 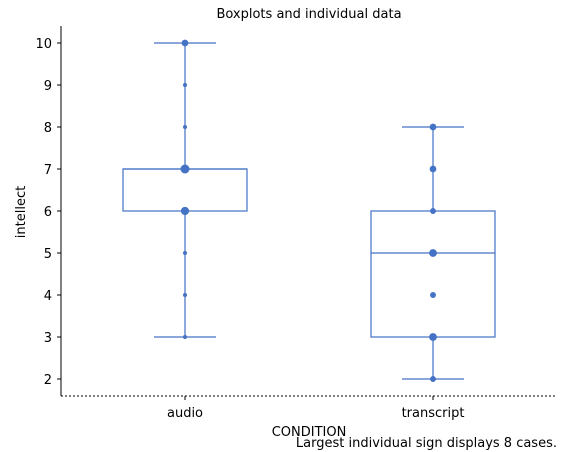 I want to click on y-ticks: 2 3 4 5 6 7 8 9 10, so click(x=48, y=212).